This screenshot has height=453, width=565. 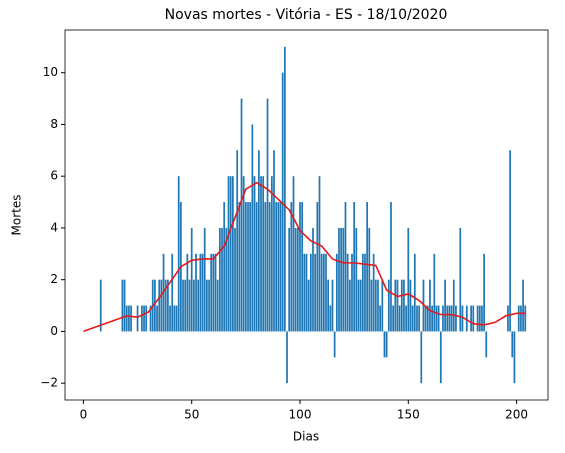 I want to click on y-axis-label: Mortes, so click(x=17, y=215).